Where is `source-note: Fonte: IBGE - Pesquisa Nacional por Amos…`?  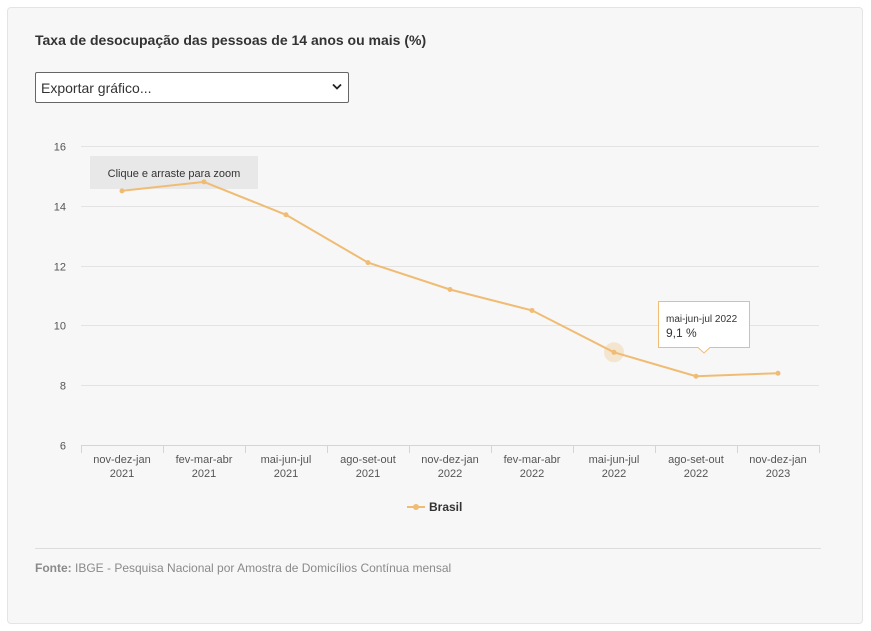 source-note: Fonte: IBGE - Pesquisa Nacional por Amos… is located at coordinates (243, 568).